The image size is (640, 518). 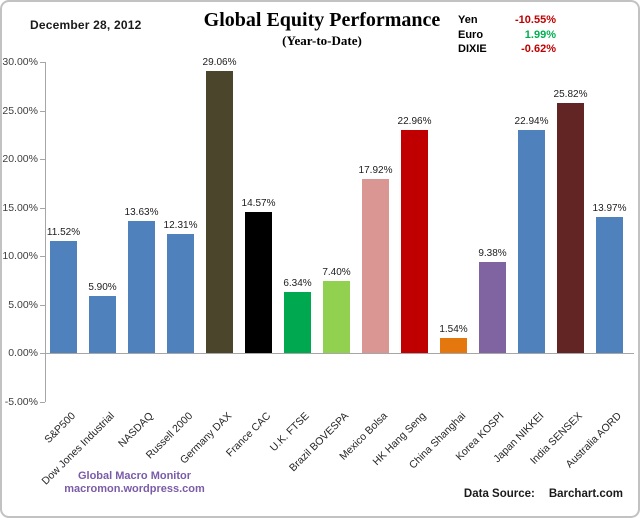 What do you see at coordinates (453, 345) in the screenshot?
I see `bar-china-shanghai` at bounding box center [453, 345].